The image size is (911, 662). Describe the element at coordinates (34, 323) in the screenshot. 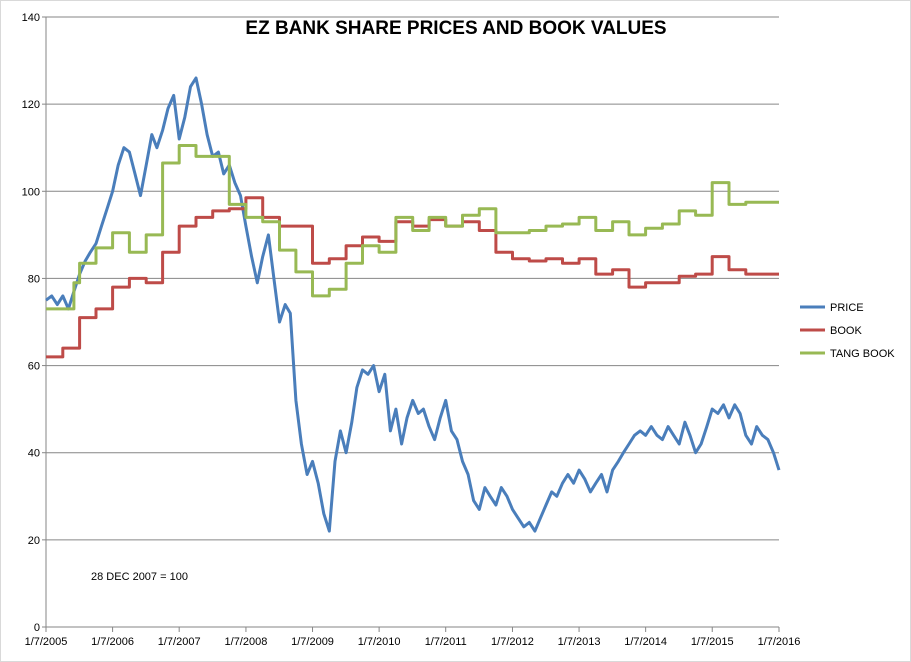

I see `y-axis-ticks: 0 20 40 60 80 100 120 140` at that location.